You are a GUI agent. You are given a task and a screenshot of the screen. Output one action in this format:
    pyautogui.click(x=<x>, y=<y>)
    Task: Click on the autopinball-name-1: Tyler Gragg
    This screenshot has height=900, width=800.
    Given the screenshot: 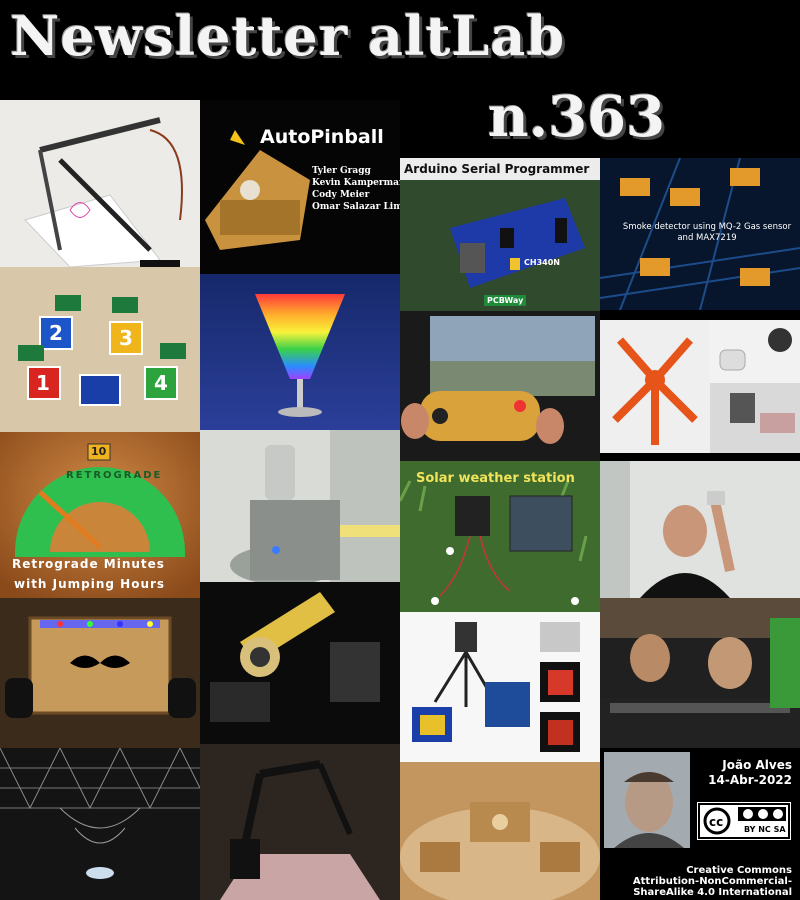 What is the action you would take?
    pyautogui.click(x=341, y=171)
    